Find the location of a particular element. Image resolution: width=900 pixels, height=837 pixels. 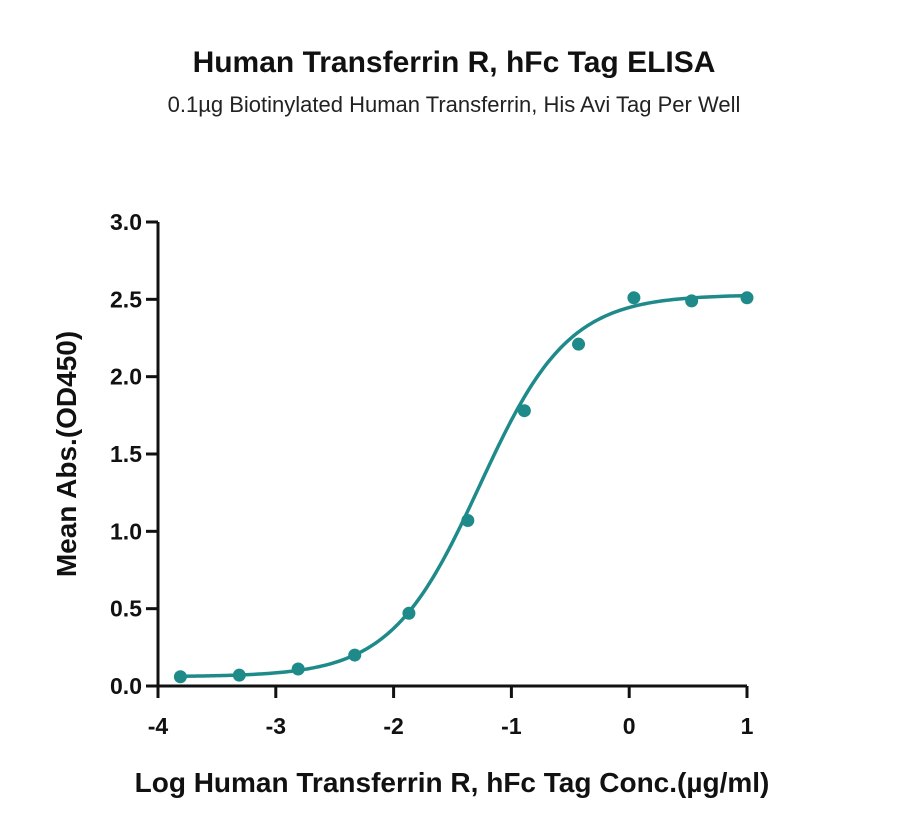

y-tick-label: 0.0 is located at coordinates (126, 686).